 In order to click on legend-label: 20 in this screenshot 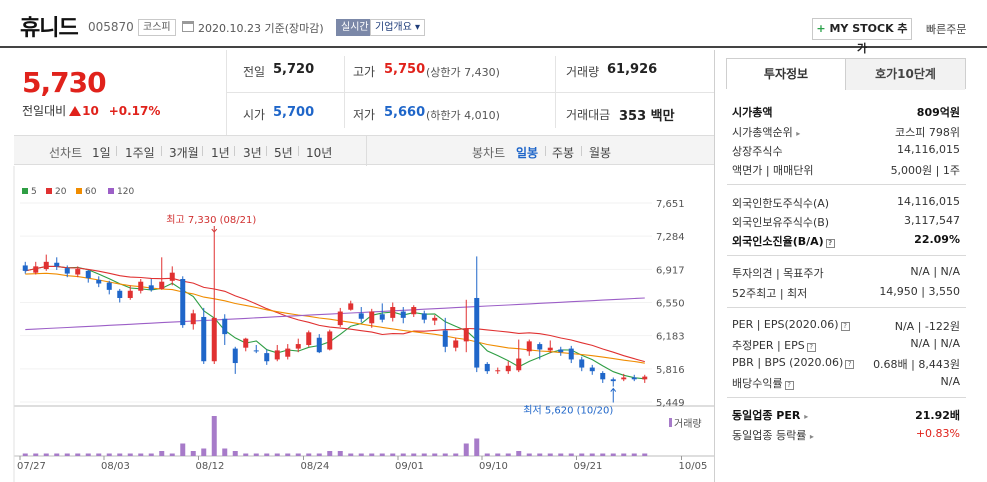, I will do `click(61, 192)`.